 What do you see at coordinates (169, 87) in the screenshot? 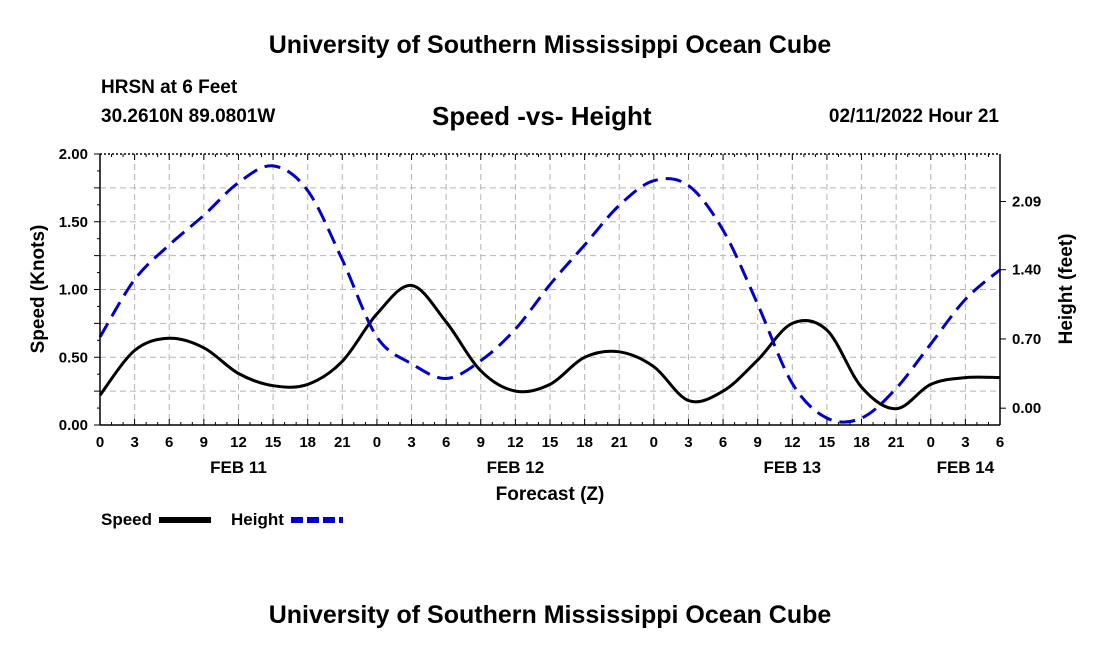
I see `station-label: HRSN at 6 Feet` at bounding box center [169, 87].